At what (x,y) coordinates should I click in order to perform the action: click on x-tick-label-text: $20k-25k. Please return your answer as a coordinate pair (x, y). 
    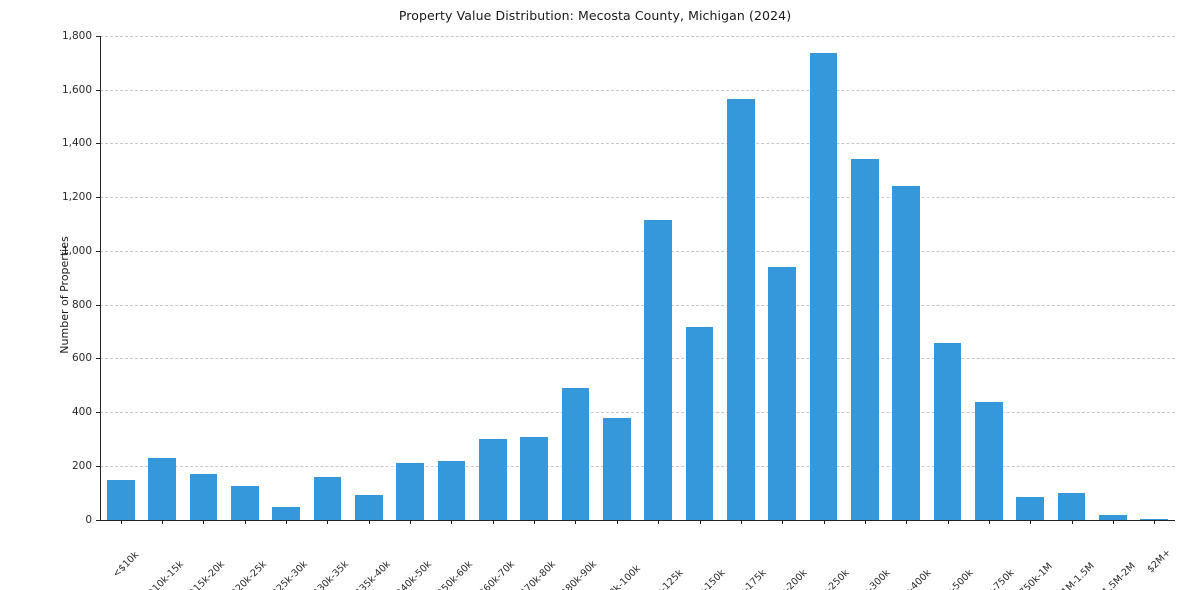
    Looking at the image, I should click on (249, 574).